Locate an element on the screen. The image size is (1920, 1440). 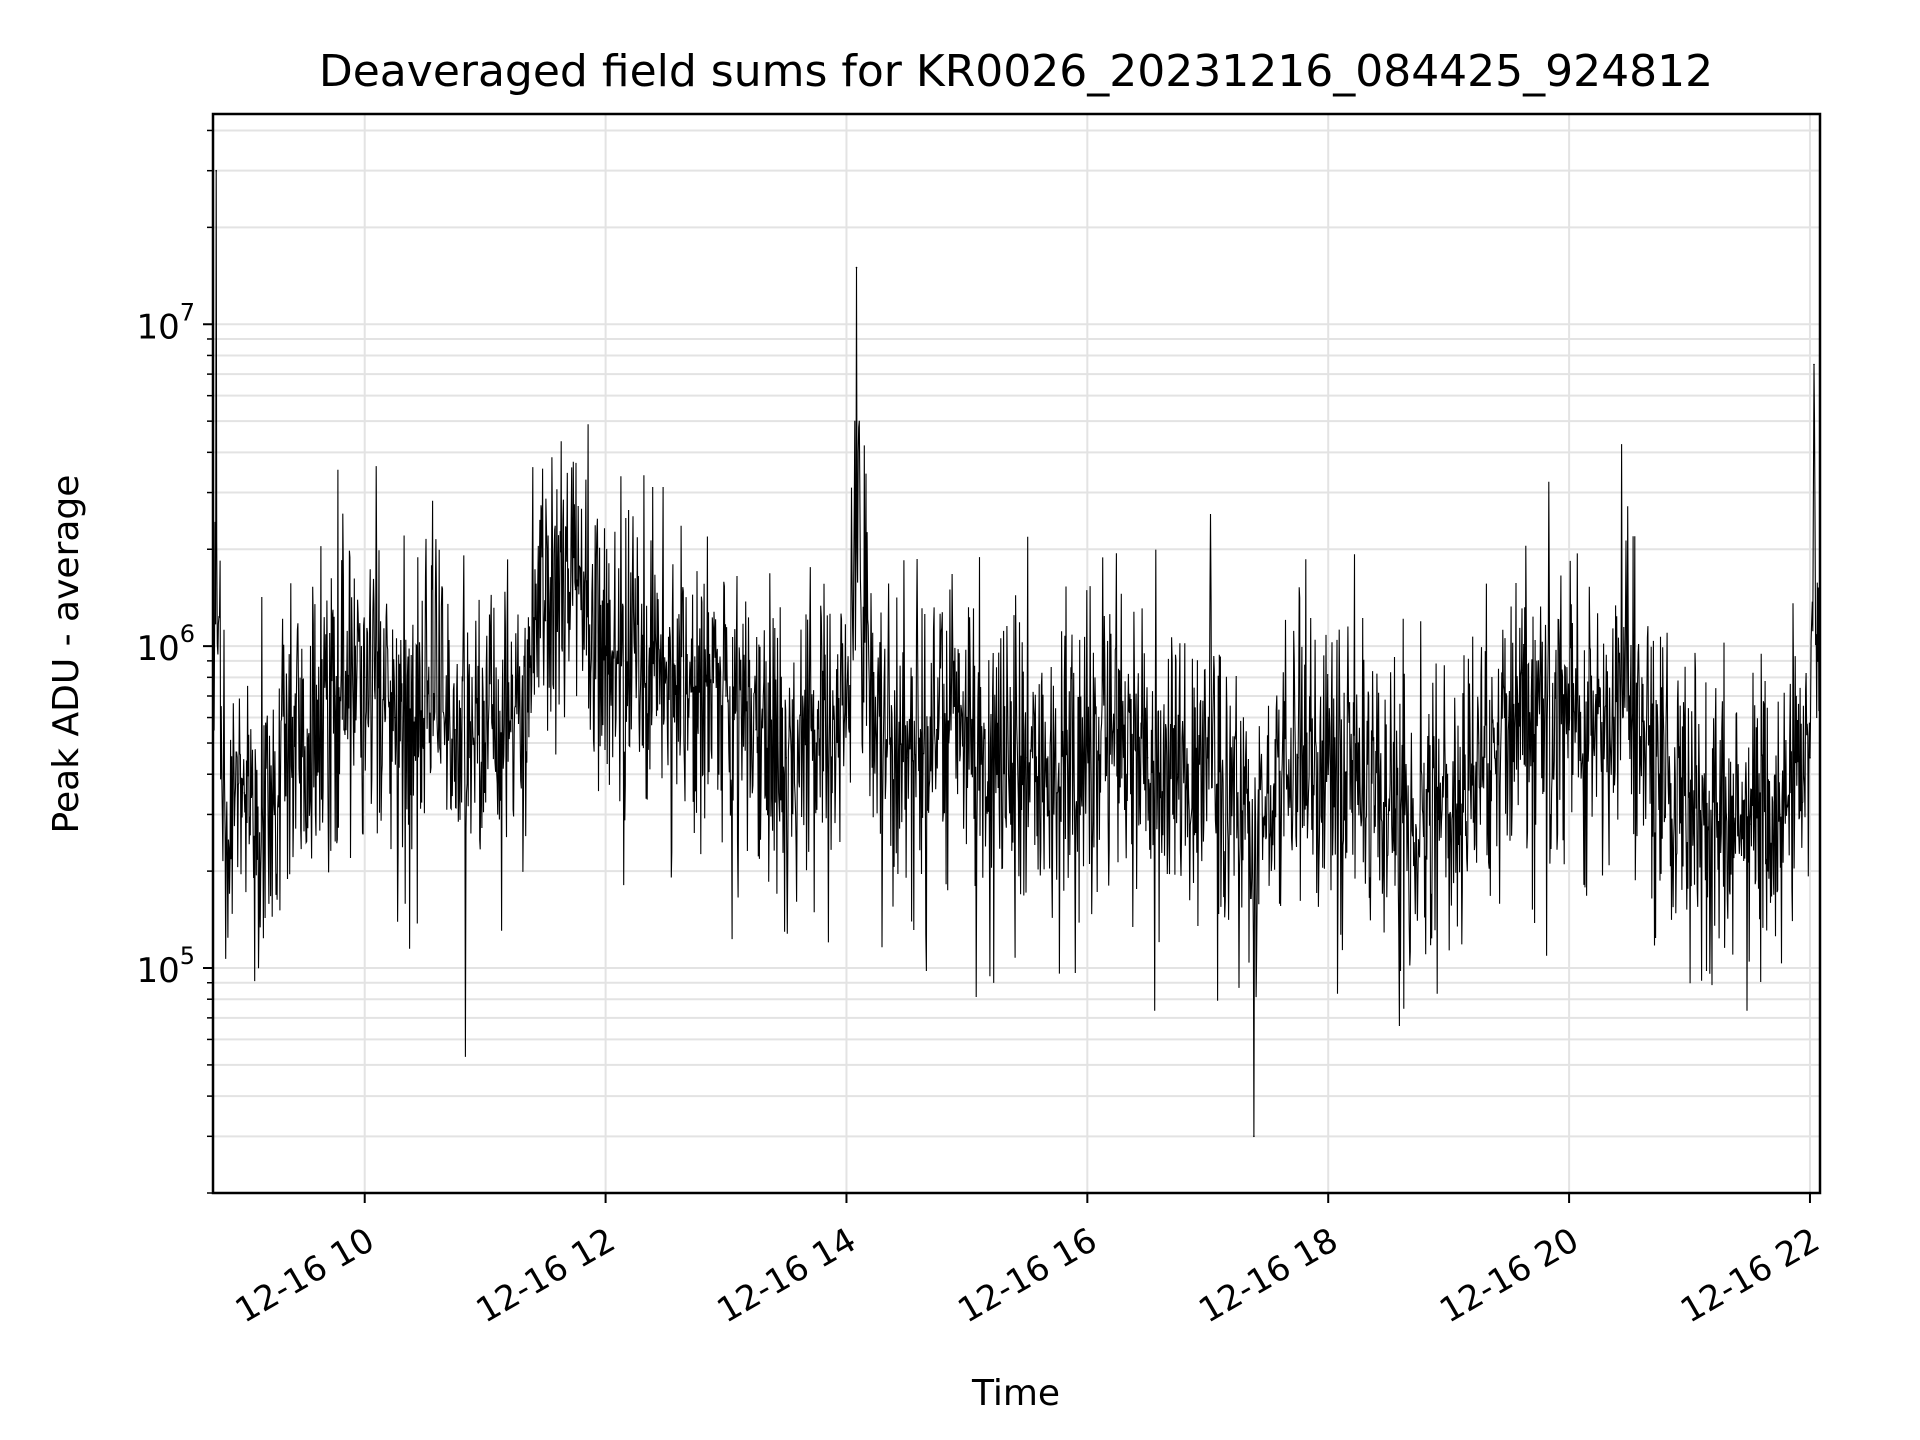
x-axis-label: Time is located at coordinates (1015, 1393).